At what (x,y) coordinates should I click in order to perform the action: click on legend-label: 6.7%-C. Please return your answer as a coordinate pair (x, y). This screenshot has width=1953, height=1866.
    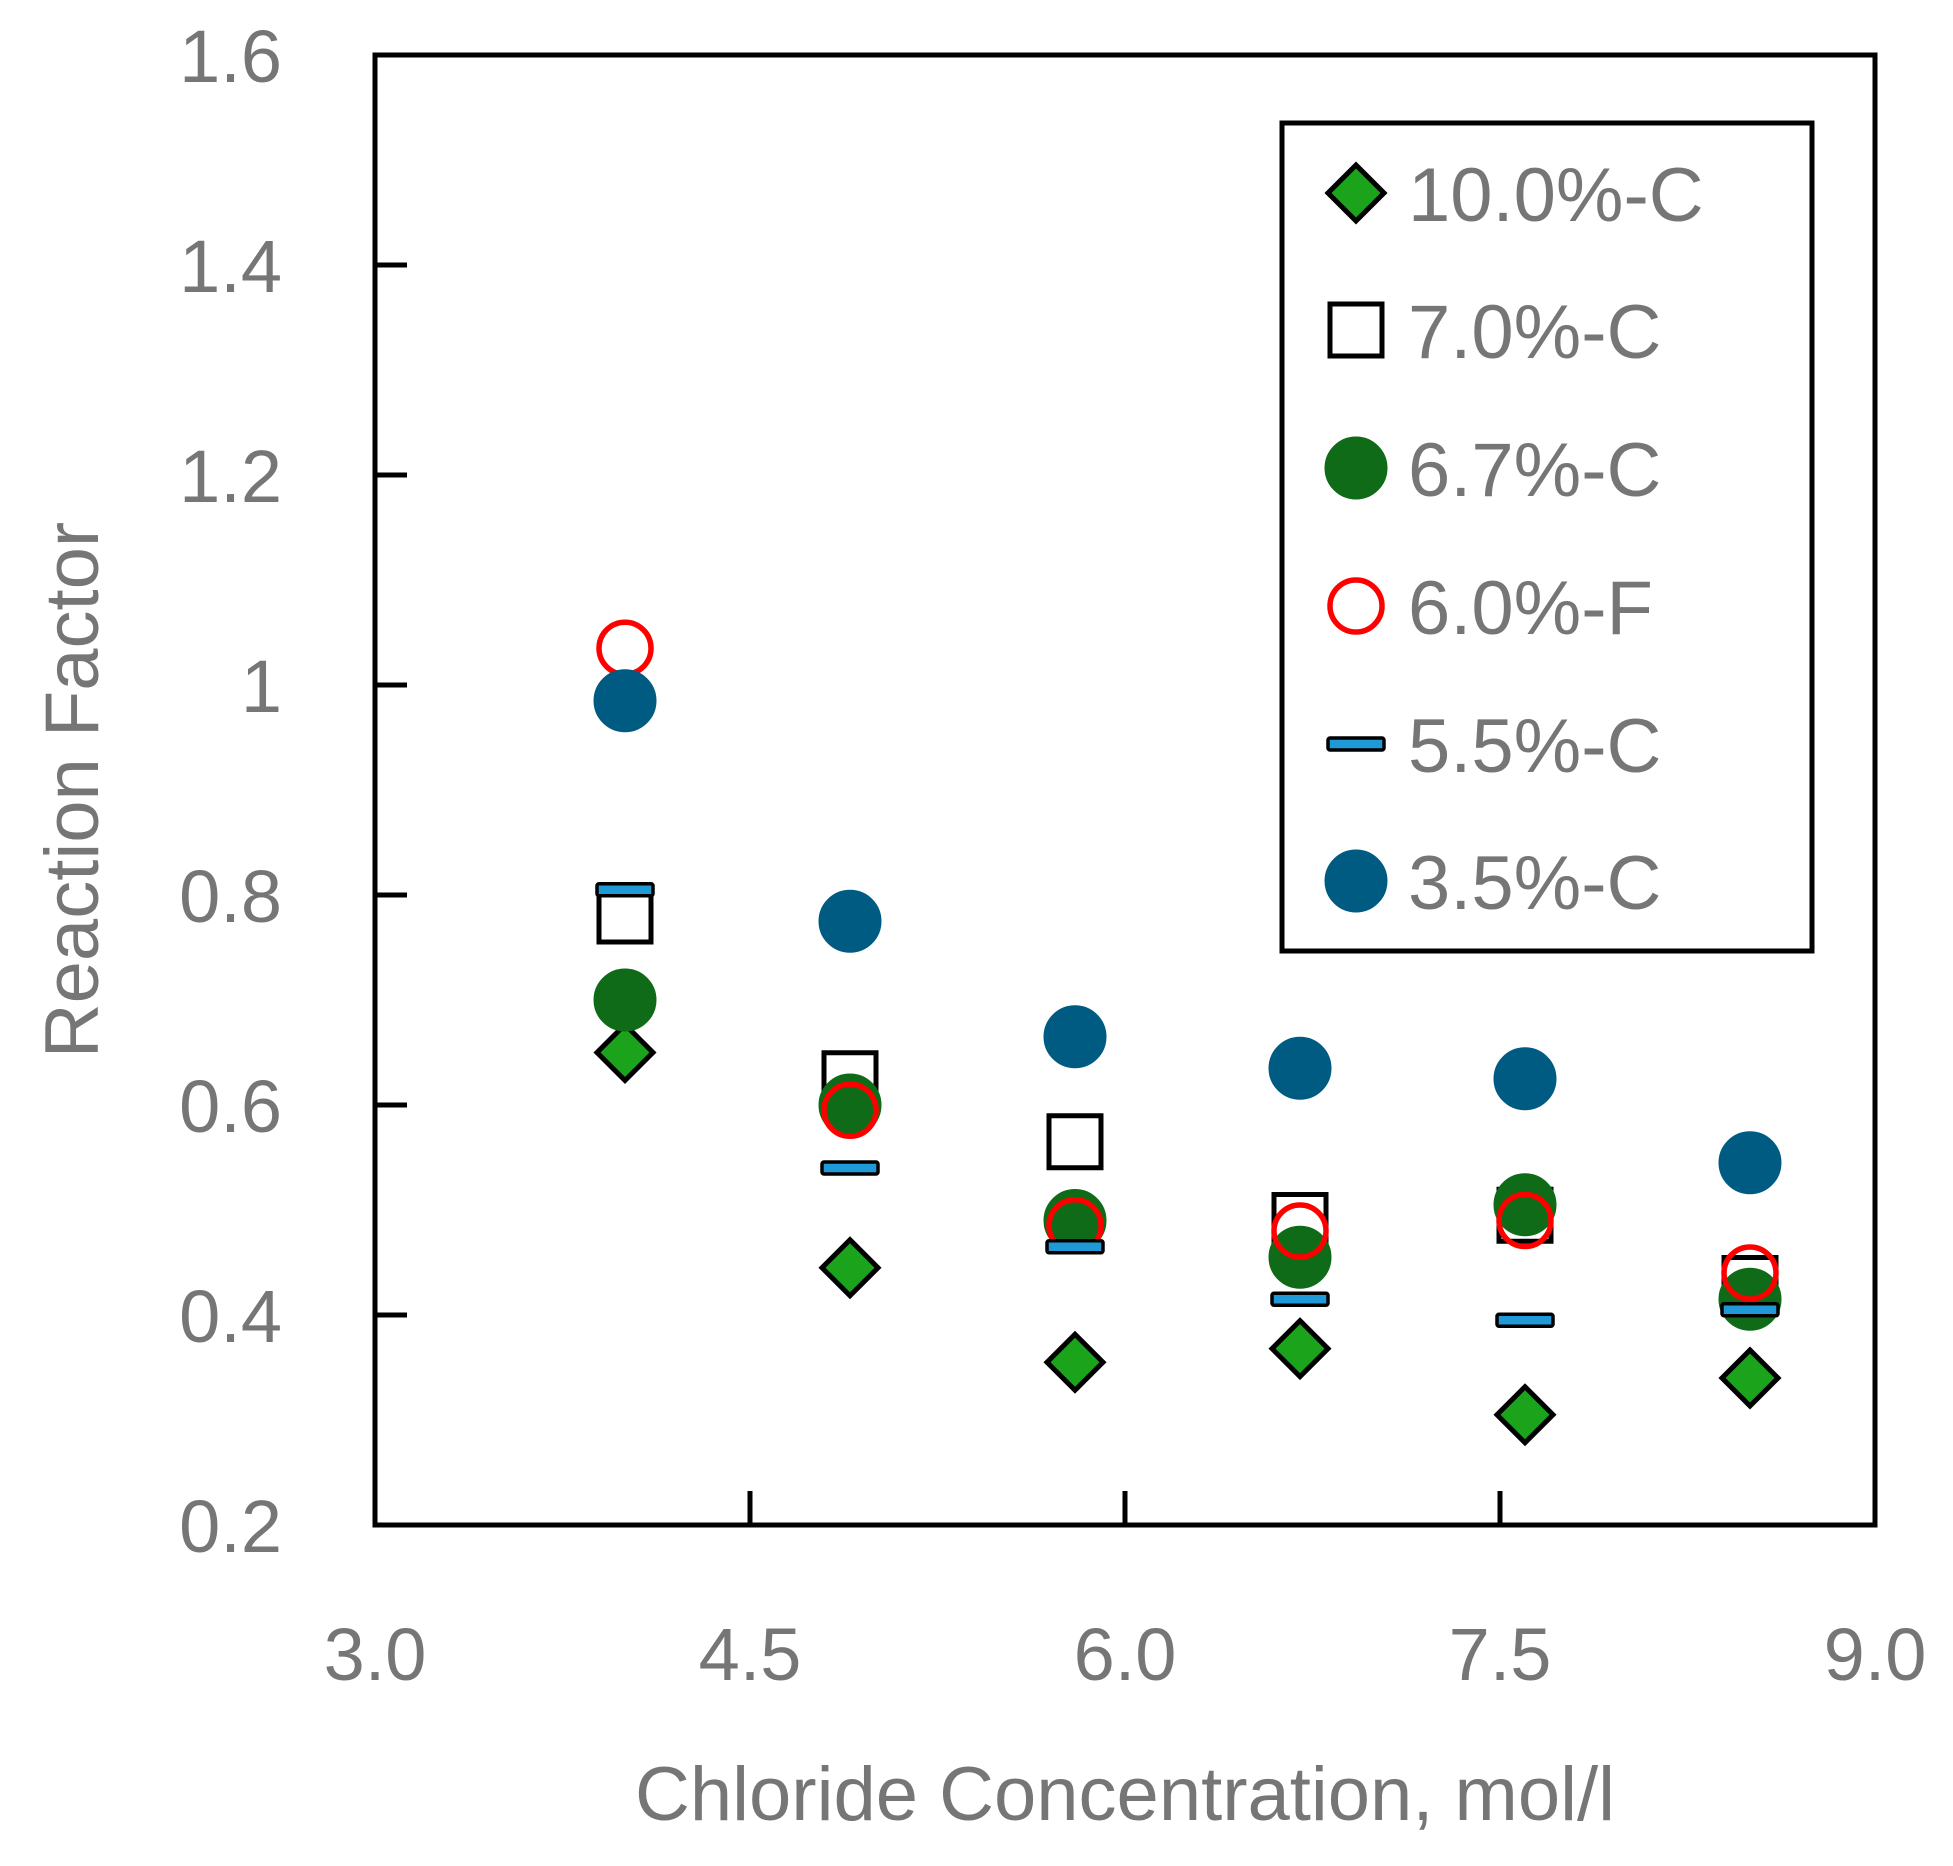
    Looking at the image, I should click on (1534, 470).